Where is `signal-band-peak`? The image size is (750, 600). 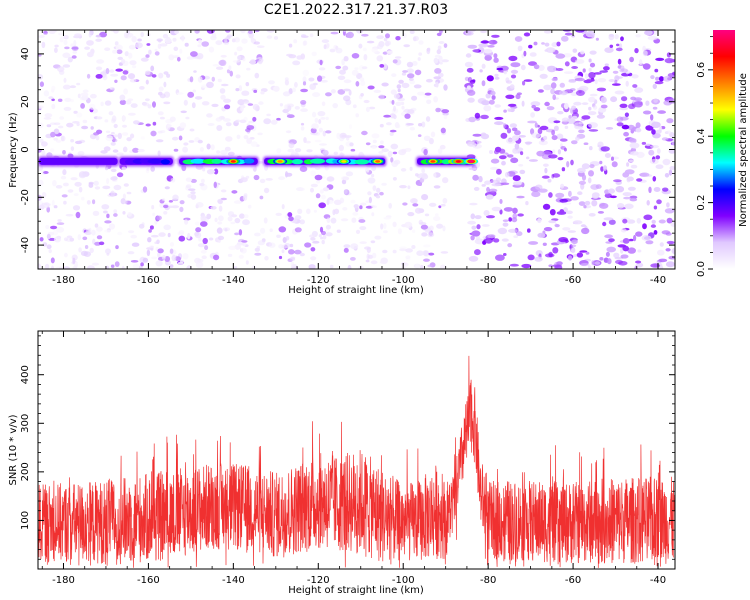
signal-band-peak is located at coordinates (233, 161).